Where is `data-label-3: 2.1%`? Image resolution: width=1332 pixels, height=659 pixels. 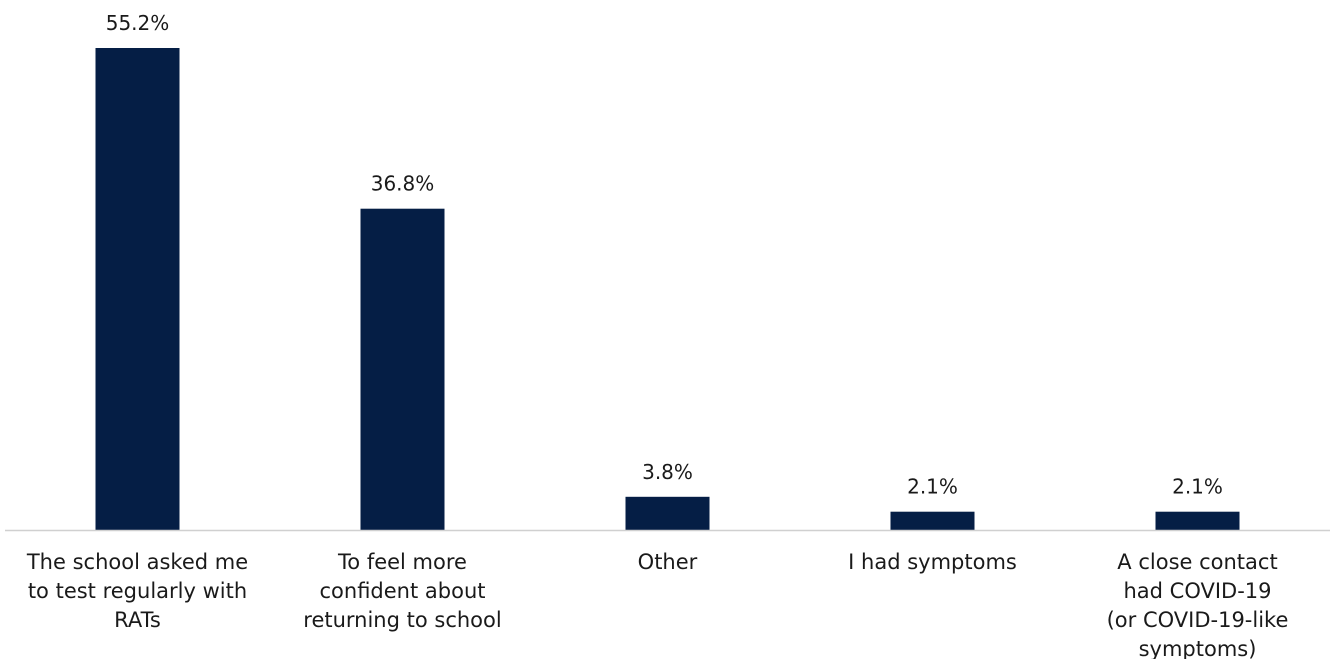 data-label-3: 2.1% is located at coordinates (932, 487).